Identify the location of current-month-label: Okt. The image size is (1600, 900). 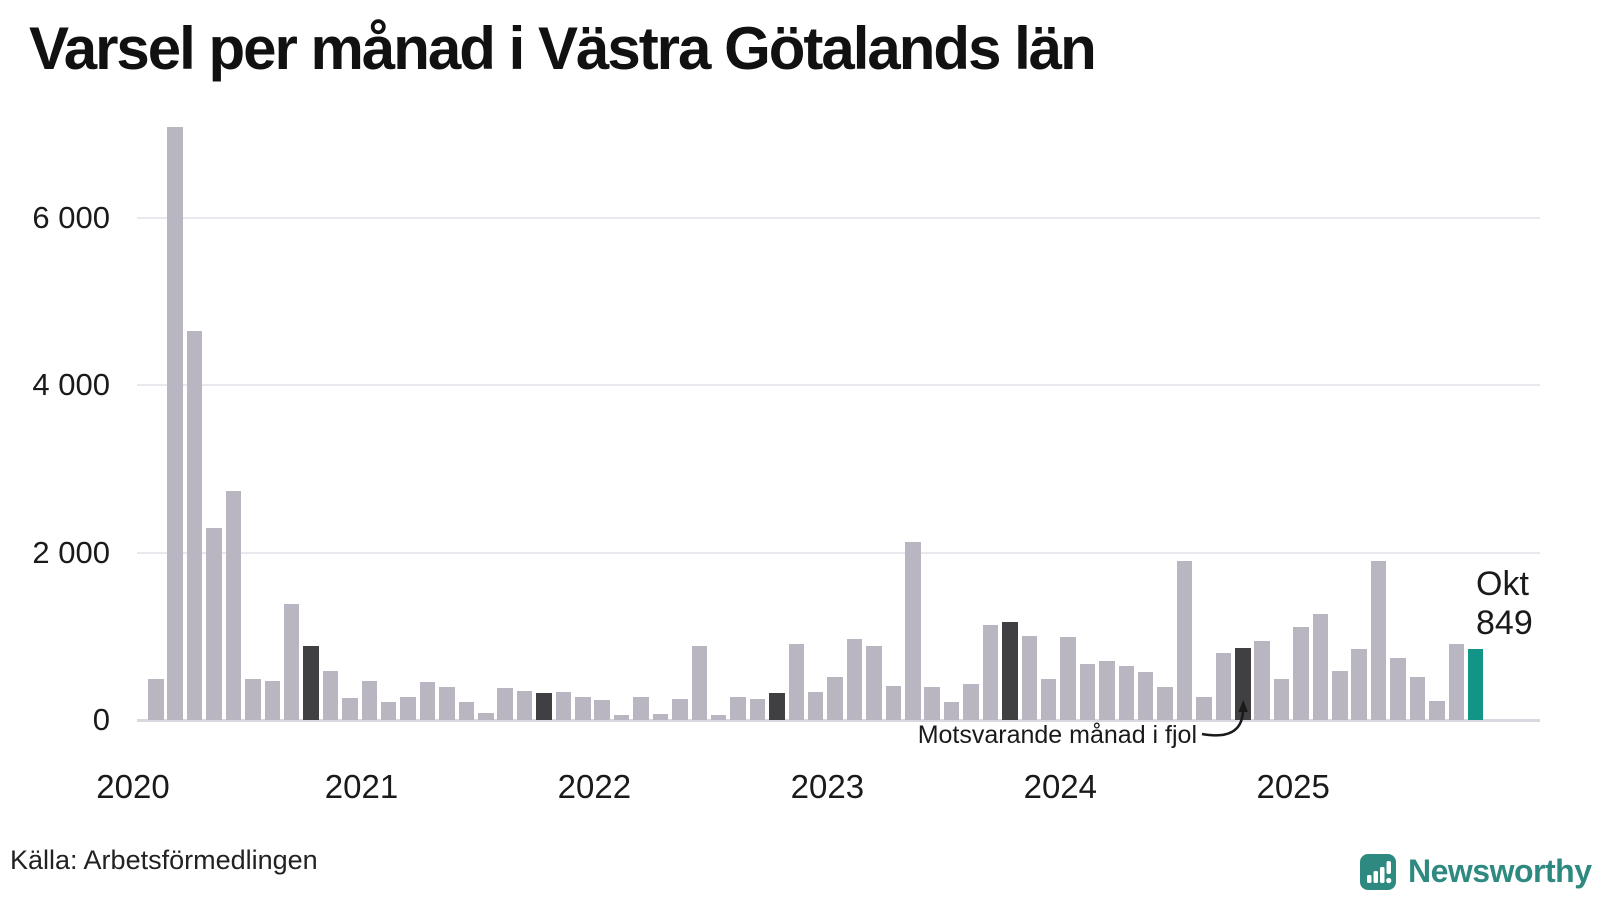
(1502, 584).